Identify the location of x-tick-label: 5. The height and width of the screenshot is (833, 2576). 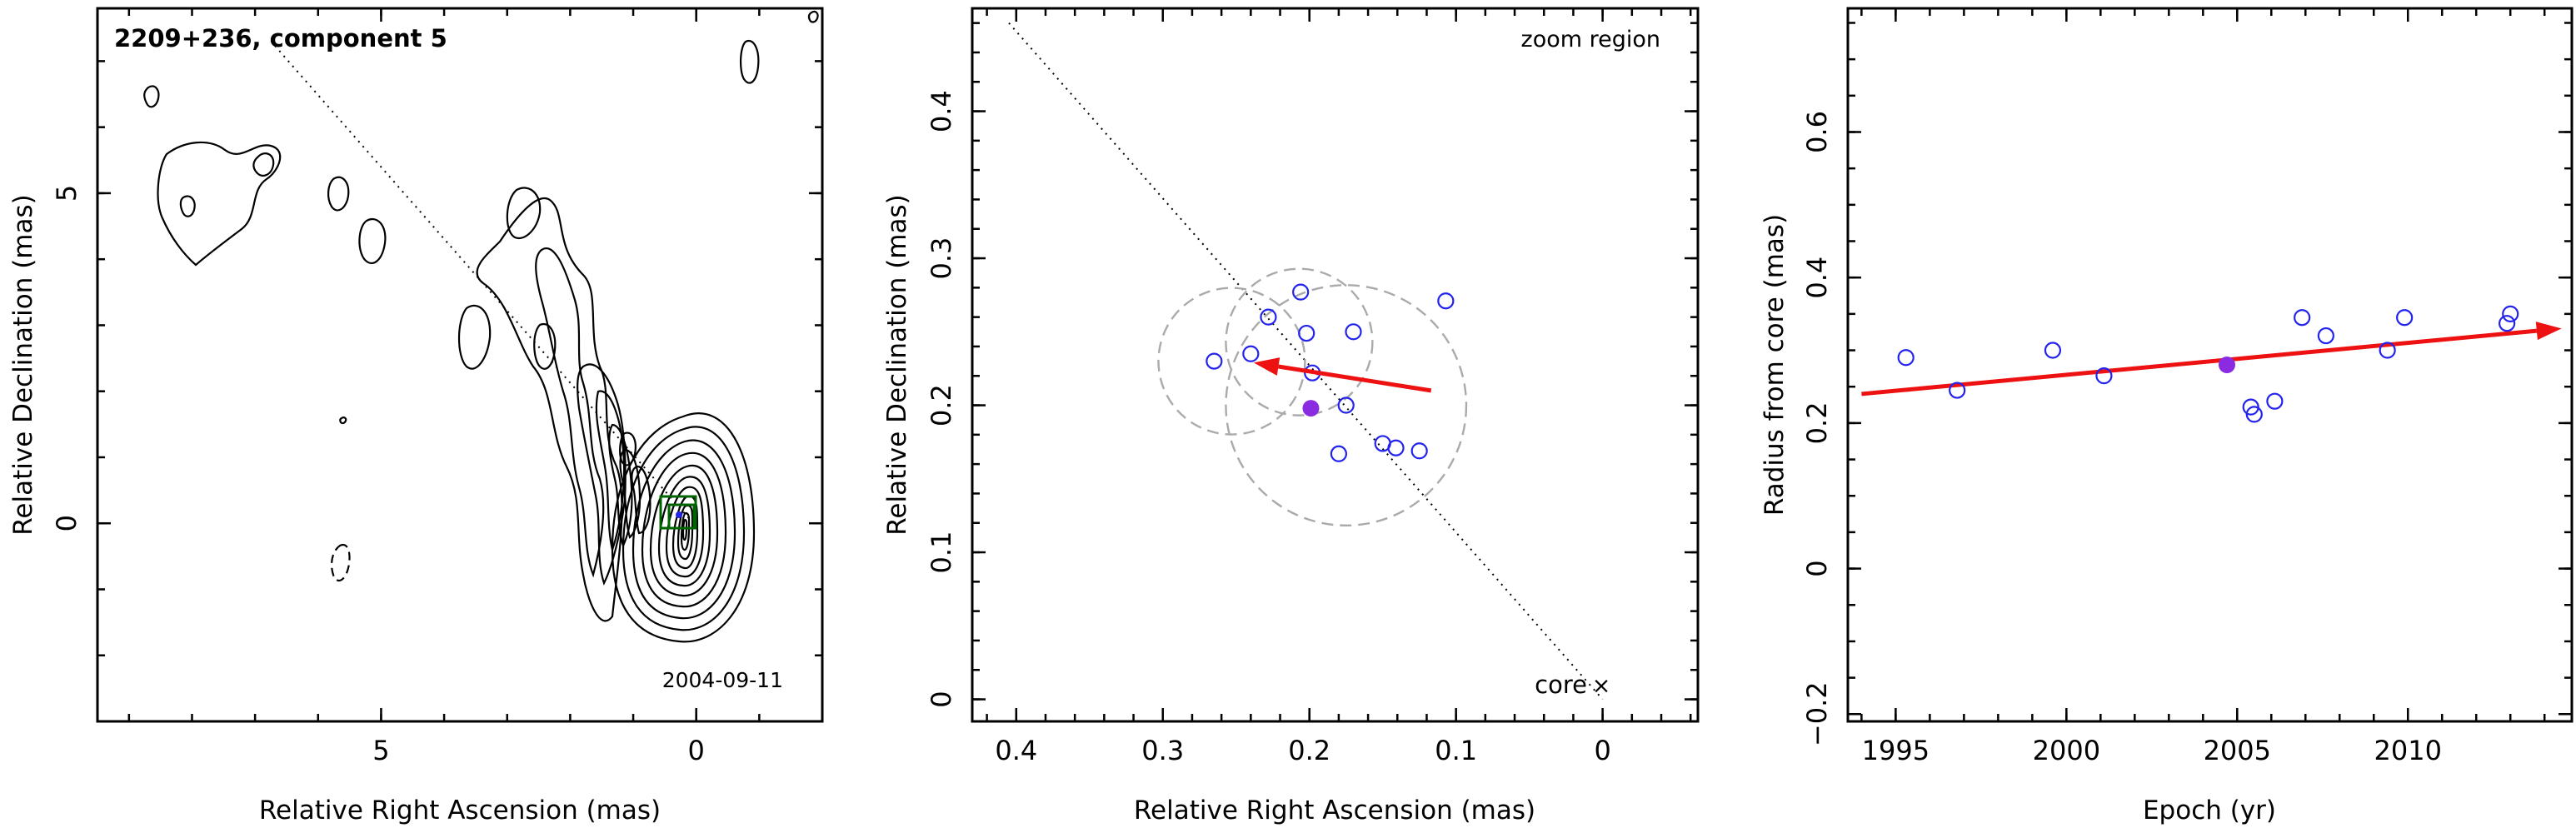
(380, 750).